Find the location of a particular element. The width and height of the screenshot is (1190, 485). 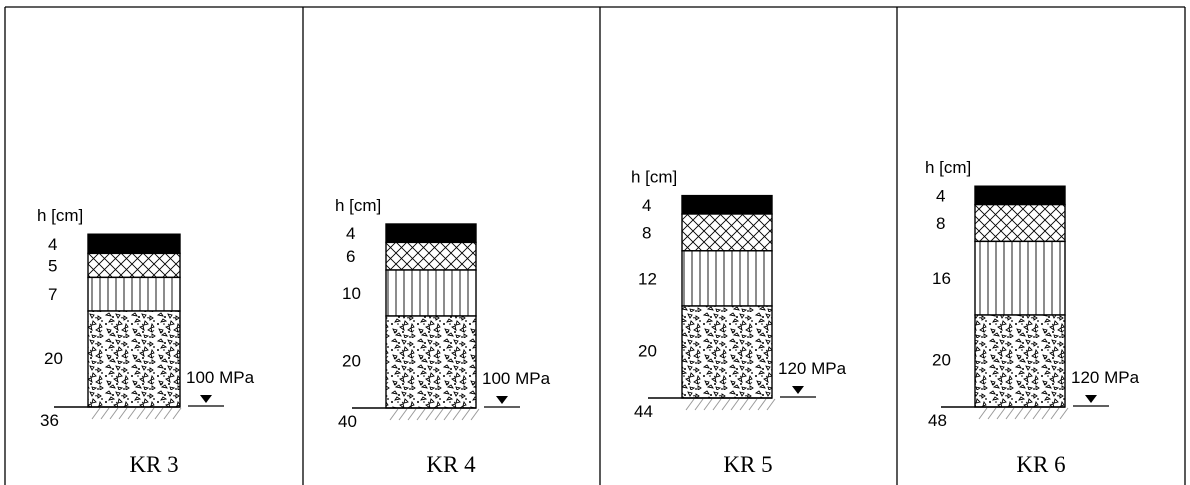

layer-thickness-label: 16 is located at coordinates (941, 278).